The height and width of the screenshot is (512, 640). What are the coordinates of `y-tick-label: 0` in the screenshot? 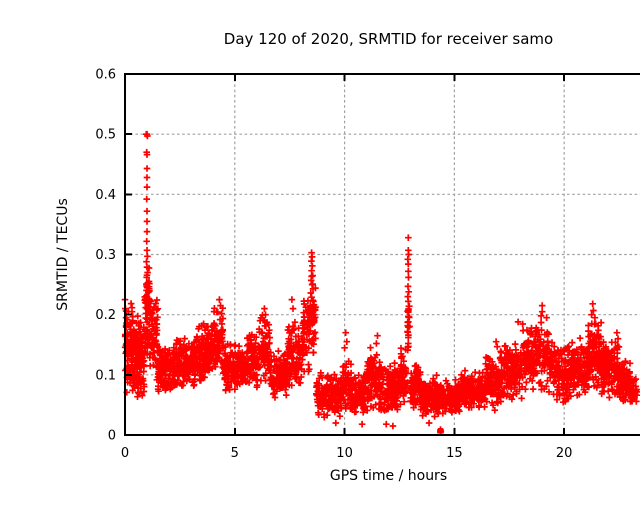 It's located at (112, 436).